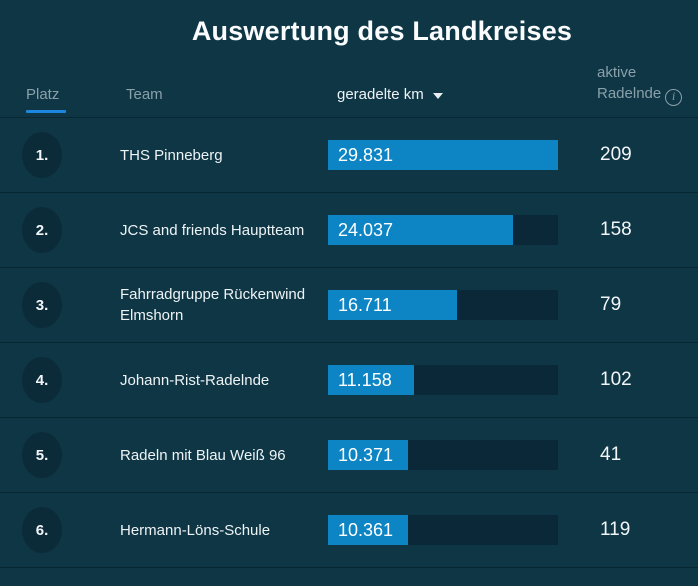 The height and width of the screenshot is (586, 698). I want to click on km-bar-fill: 11.158, so click(371, 380).